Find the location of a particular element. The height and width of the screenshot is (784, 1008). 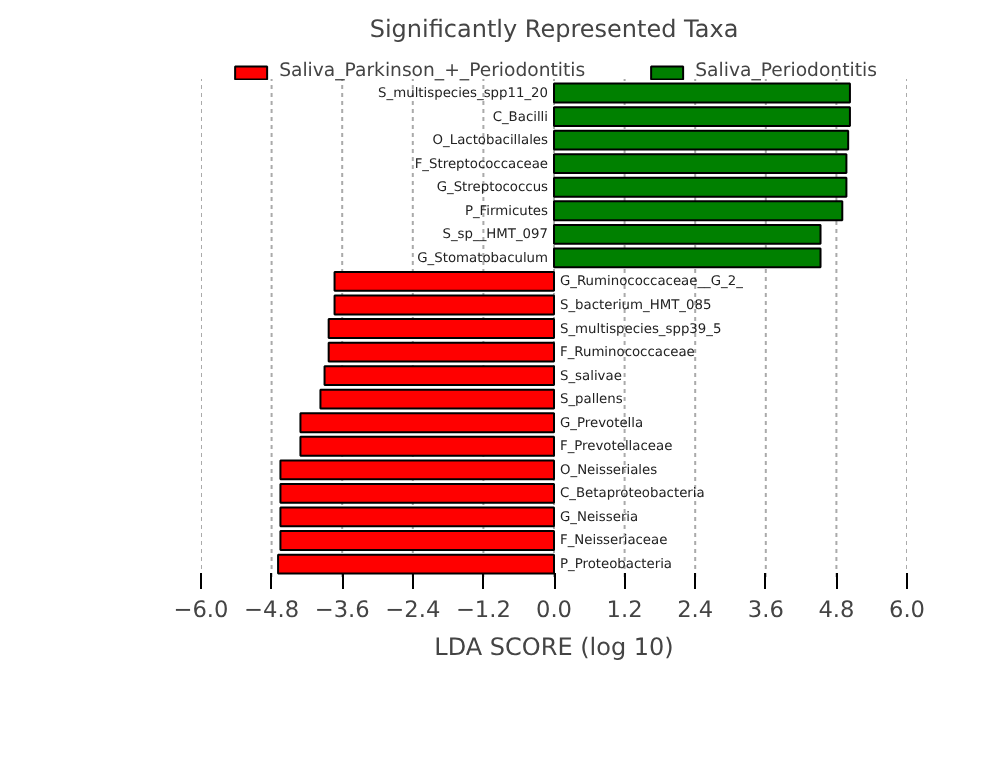

x-tick-label: 1.2 is located at coordinates (624, 609).